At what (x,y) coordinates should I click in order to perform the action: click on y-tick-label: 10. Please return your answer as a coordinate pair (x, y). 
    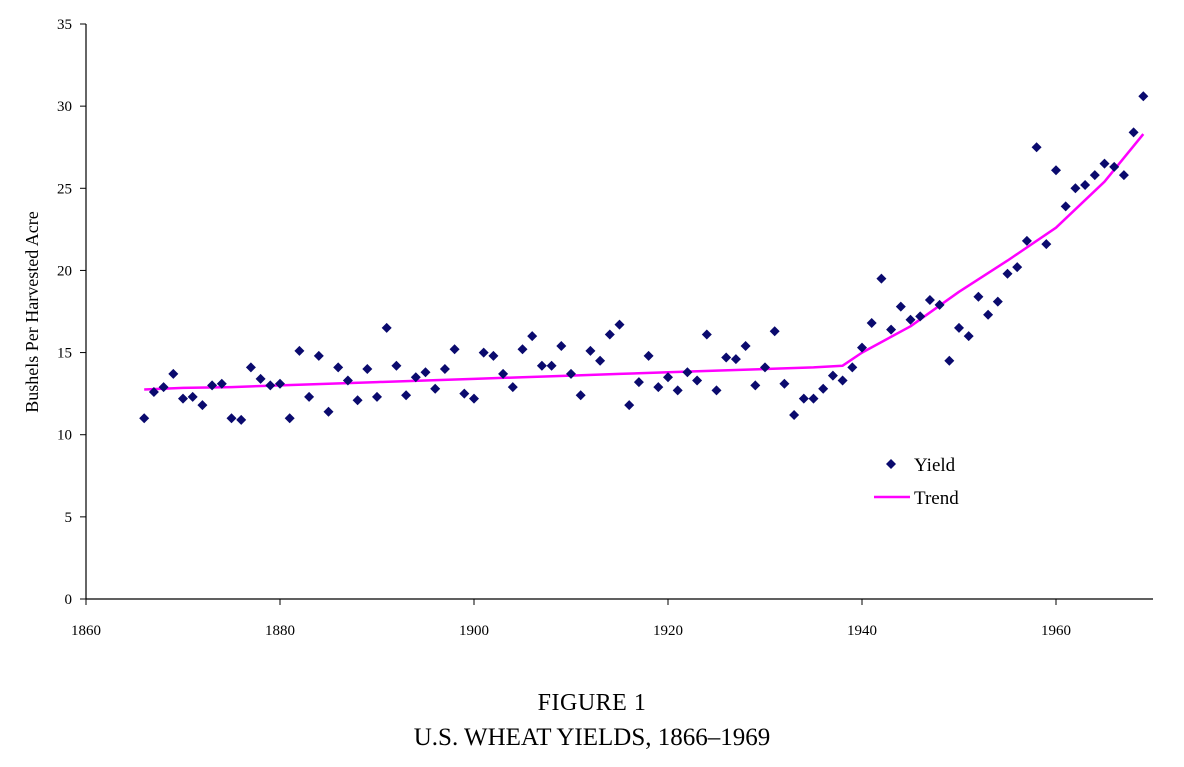
    Looking at the image, I should click on (64, 436).